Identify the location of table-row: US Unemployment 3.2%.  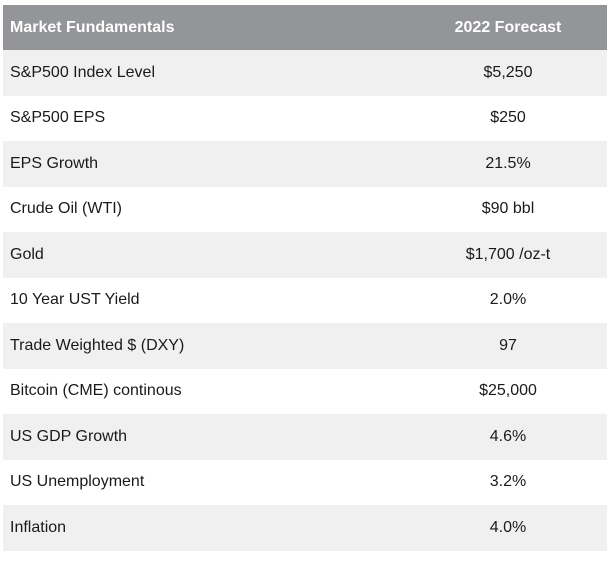
(305, 483).